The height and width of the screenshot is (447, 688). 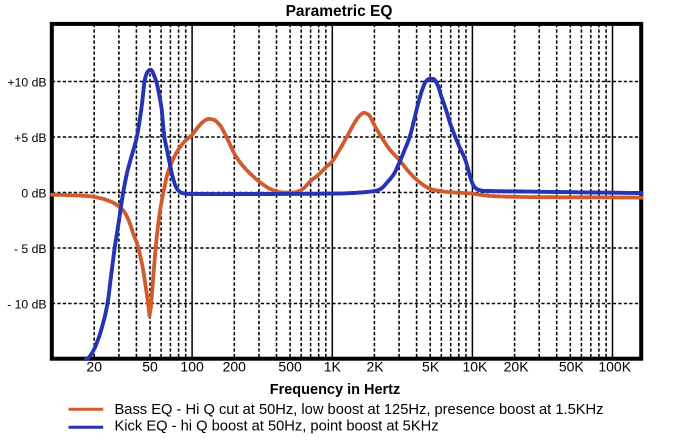 What do you see at coordinates (475, 367) in the screenshot?
I see `svg-text: 10K` at bounding box center [475, 367].